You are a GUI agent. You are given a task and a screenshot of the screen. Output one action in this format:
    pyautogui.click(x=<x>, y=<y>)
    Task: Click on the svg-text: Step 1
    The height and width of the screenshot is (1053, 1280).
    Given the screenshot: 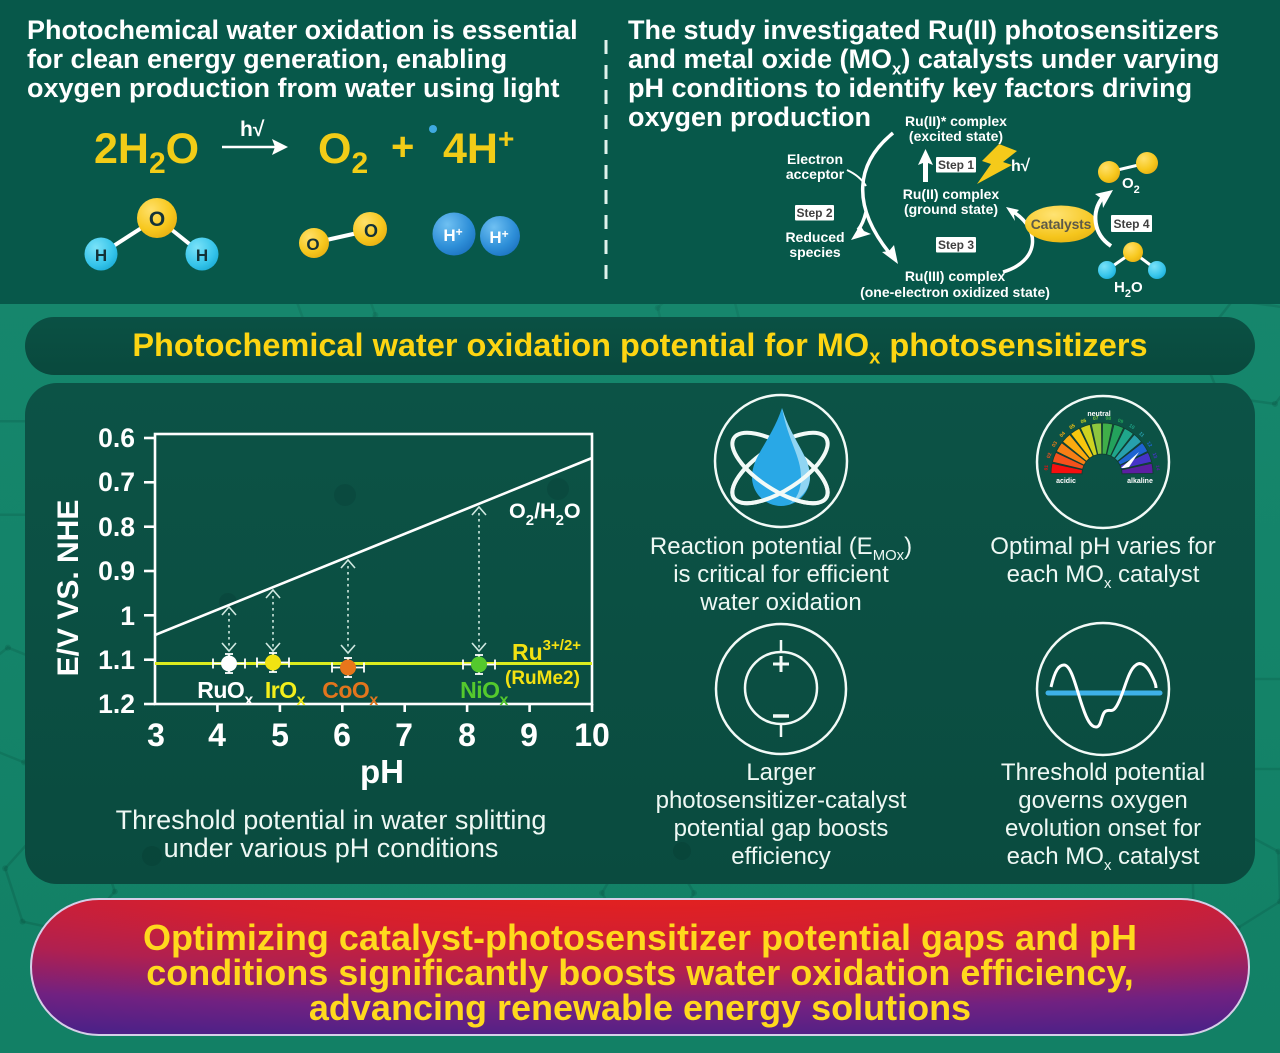 What is the action you would take?
    pyautogui.click(x=956, y=165)
    